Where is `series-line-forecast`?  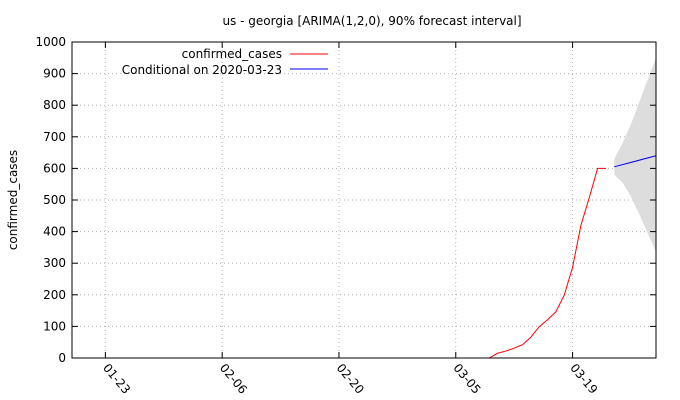
series-line-forecast is located at coordinates (635, 161).